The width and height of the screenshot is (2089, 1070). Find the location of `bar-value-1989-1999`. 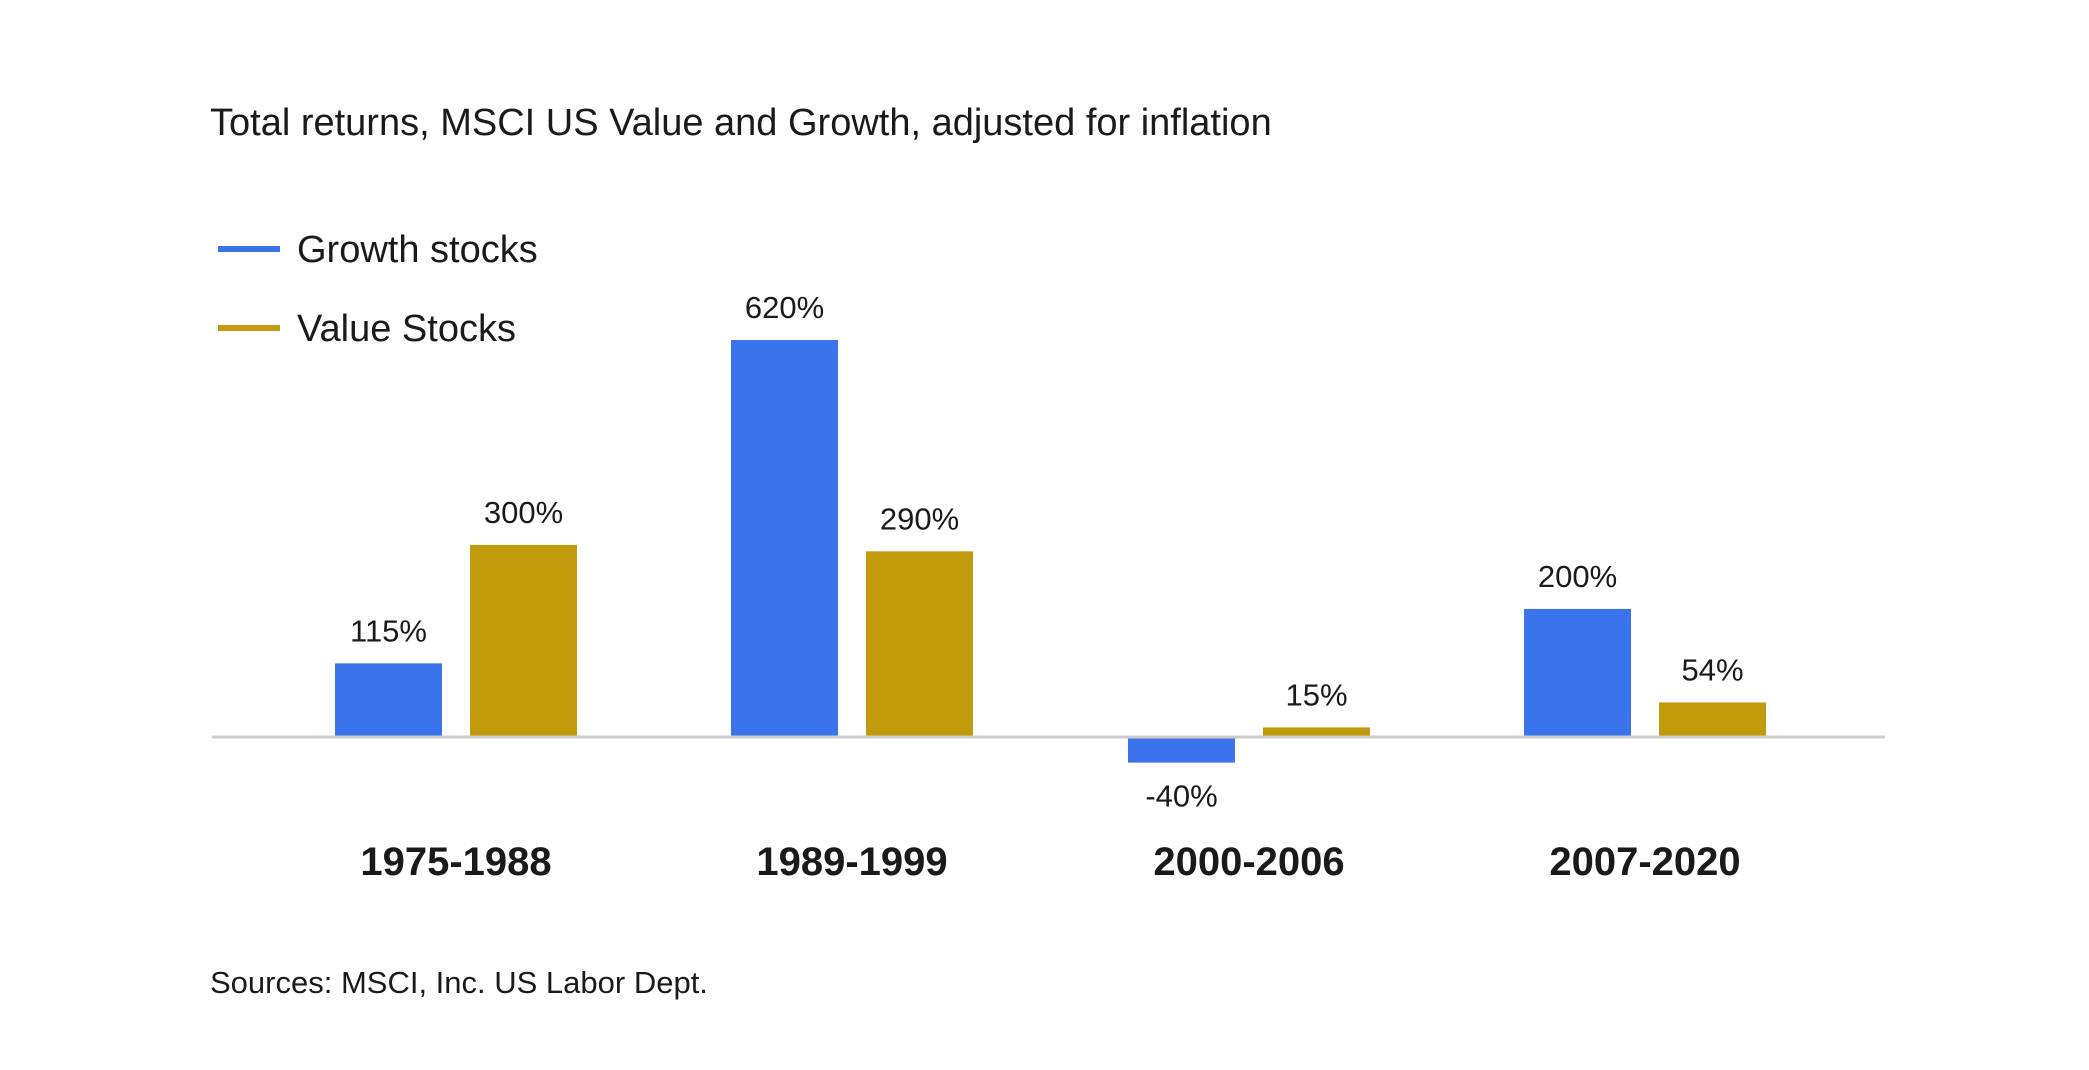

bar-value-1989-1999 is located at coordinates (919, 644).